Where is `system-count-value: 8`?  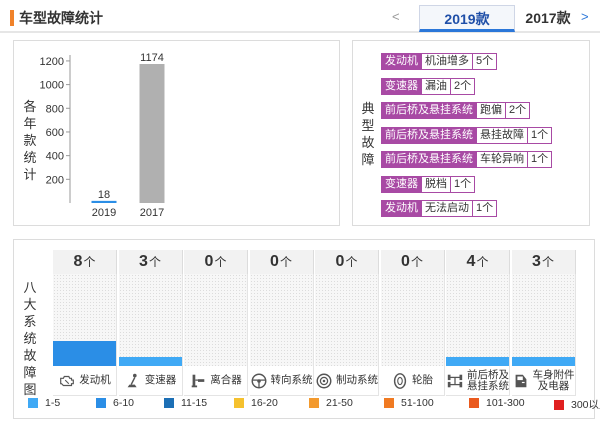
system-count-value: 8 is located at coordinates (78, 261).